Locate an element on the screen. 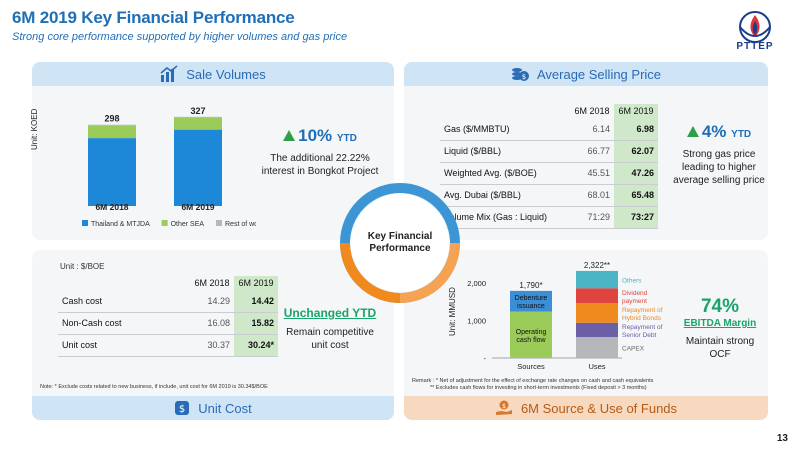 This screenshot has width=800, height=450. segment-label: CAPEX is located at coordinates (633, 349).